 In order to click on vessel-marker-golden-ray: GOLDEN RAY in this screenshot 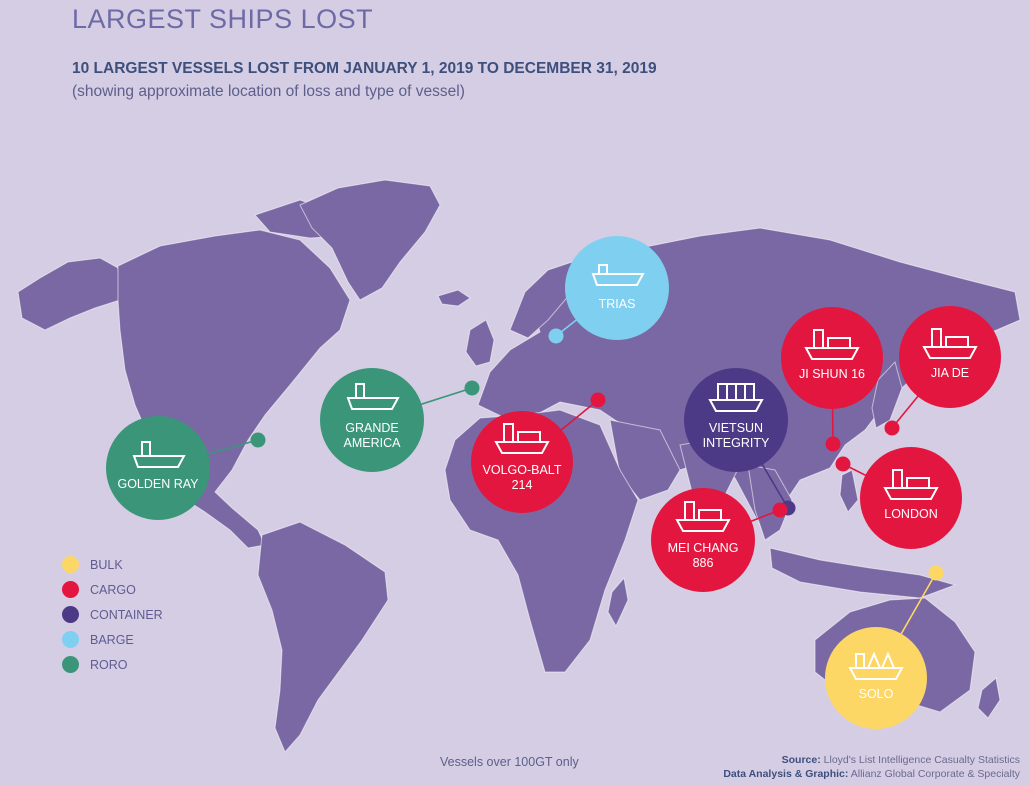, I will do `click(186, 468)`.